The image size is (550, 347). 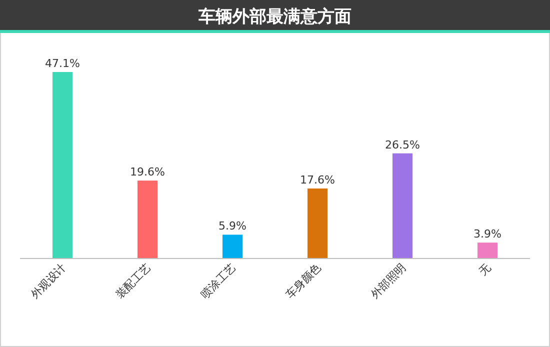 I want to click on x-tick-label: 无, so click(x=485, y=269).